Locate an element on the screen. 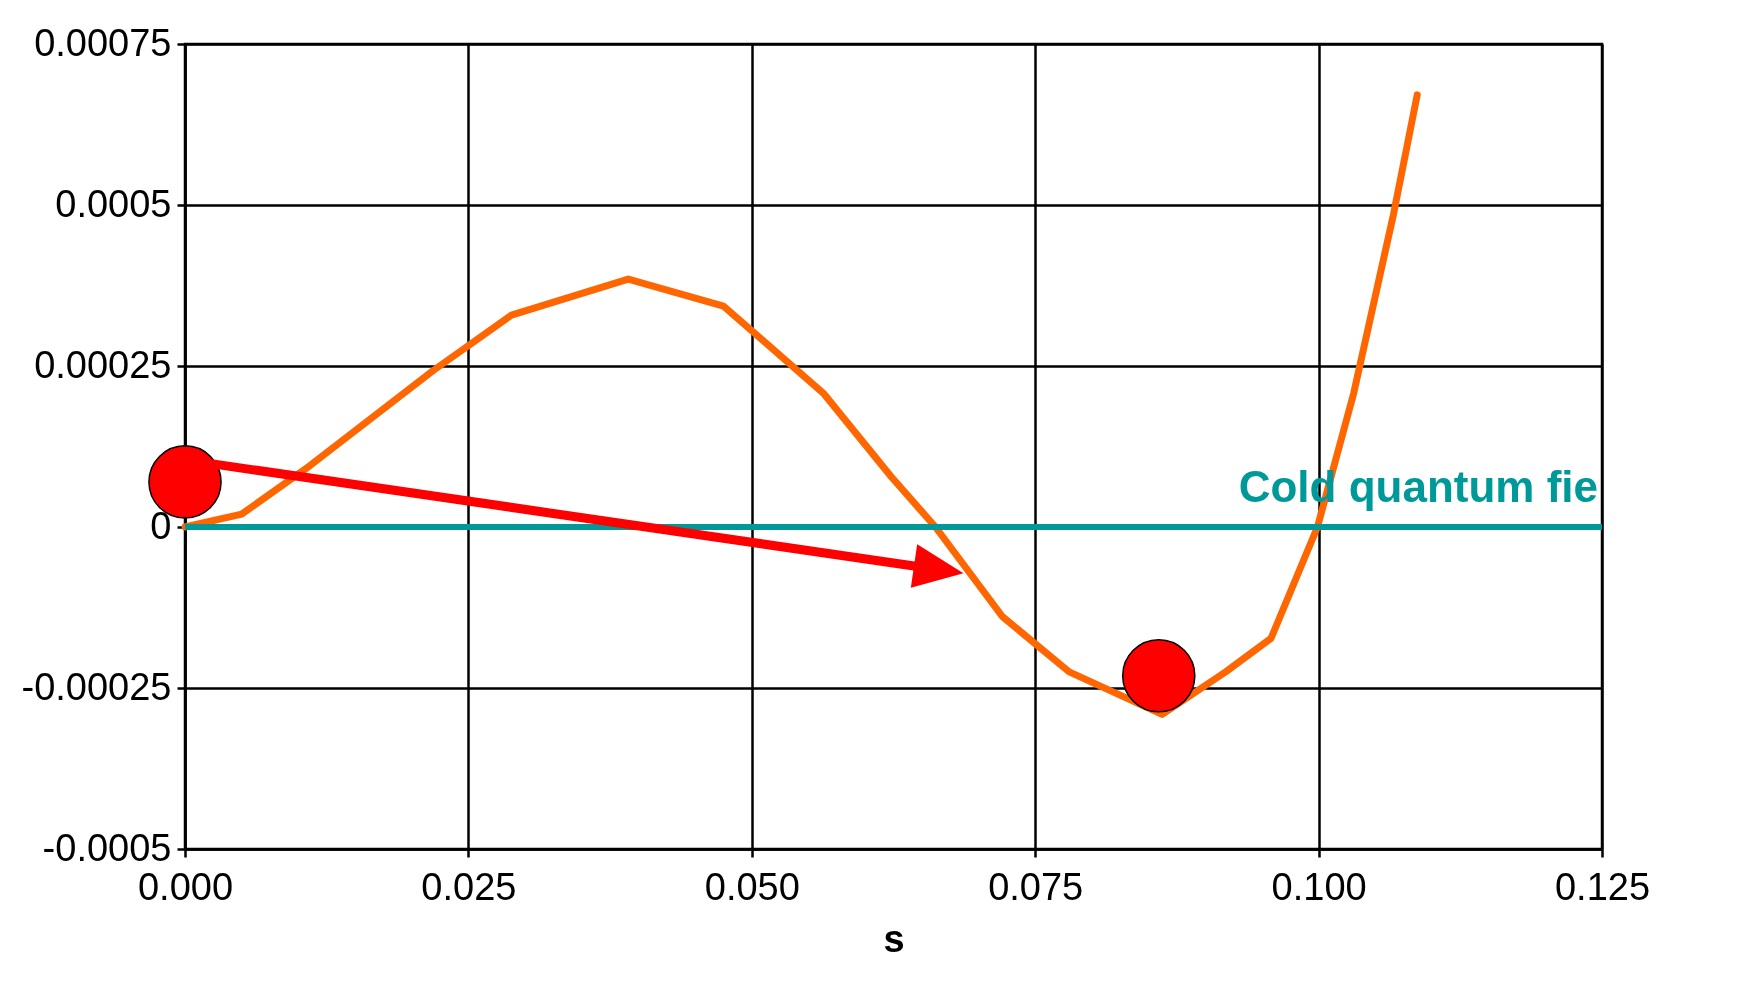 The height and width of the screenshot is (1002, 1750). x-tick-label: 0.125 is located at coordinates (1602, 886).